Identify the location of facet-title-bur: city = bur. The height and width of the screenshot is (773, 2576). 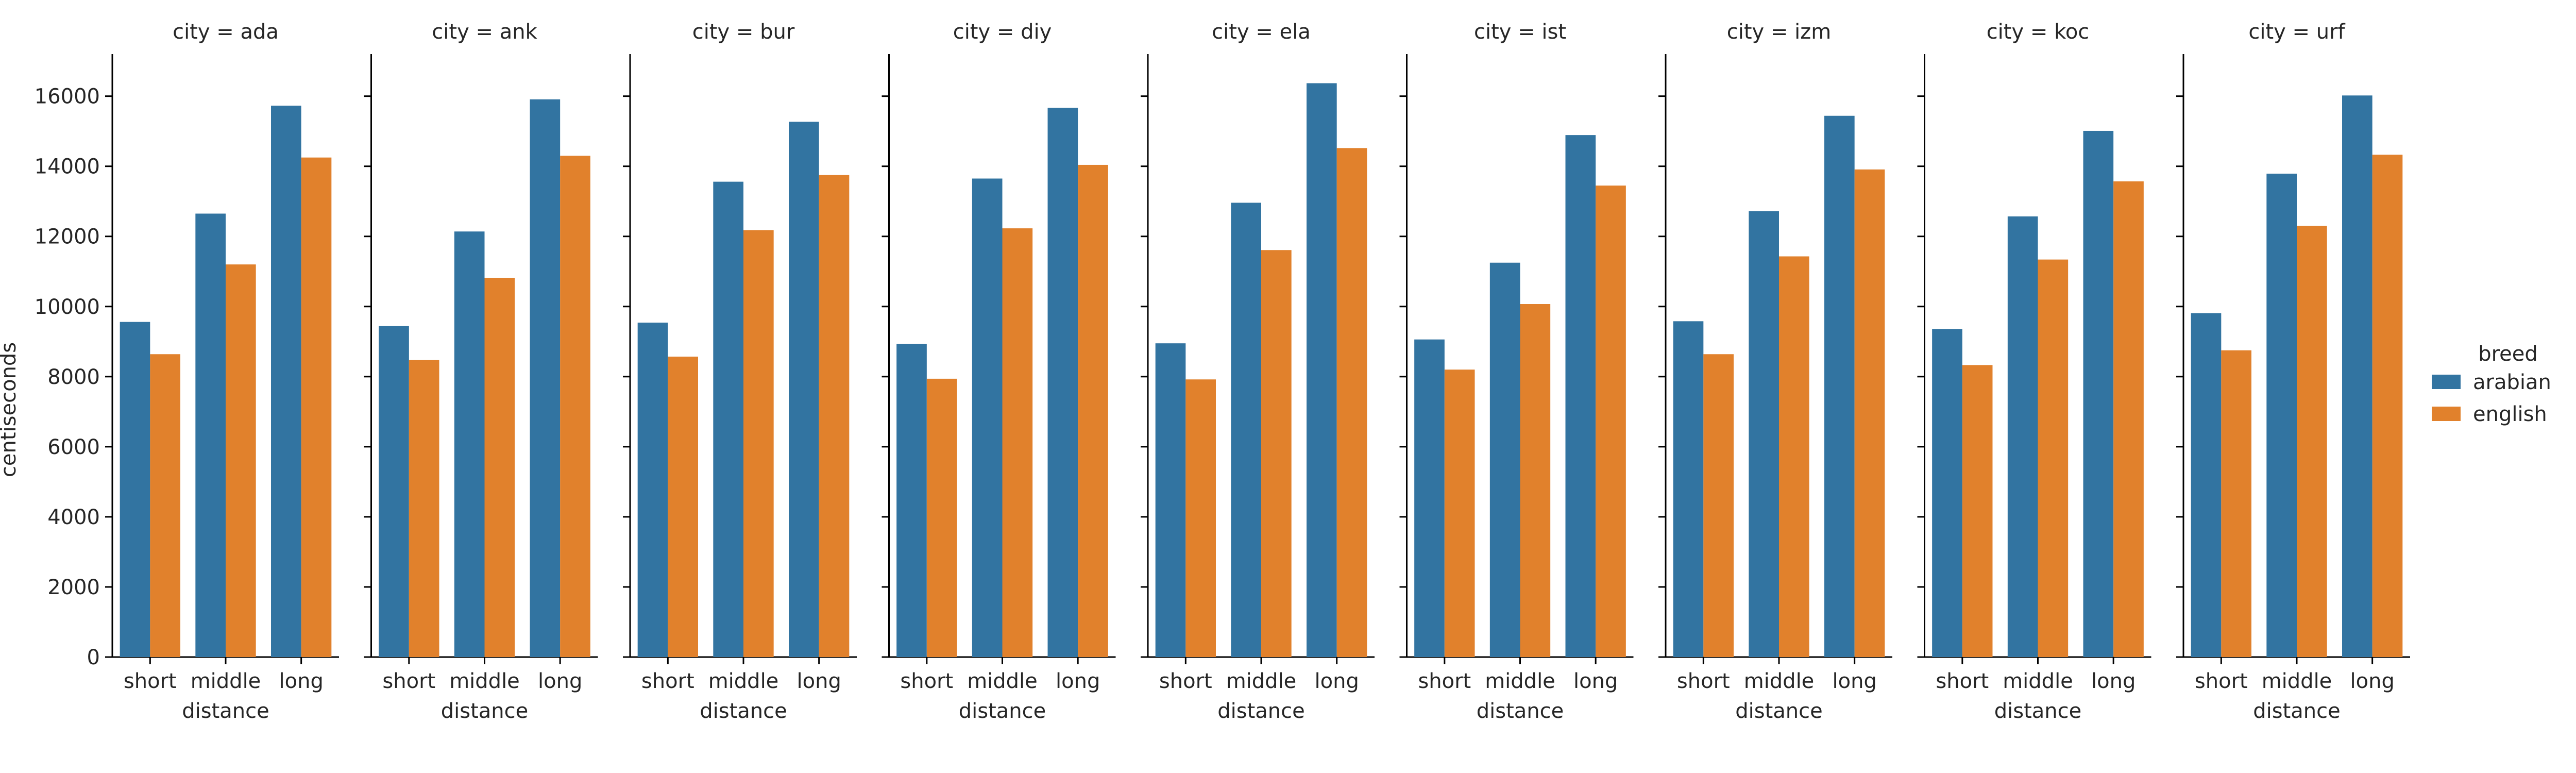
(743, 32).